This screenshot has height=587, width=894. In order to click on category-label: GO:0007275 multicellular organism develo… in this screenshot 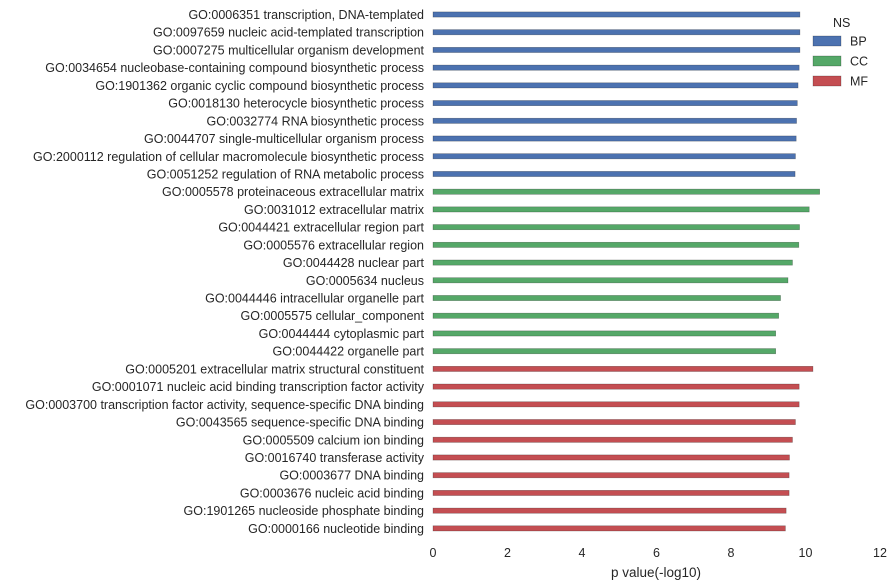, I will do `click(289, 50)`.